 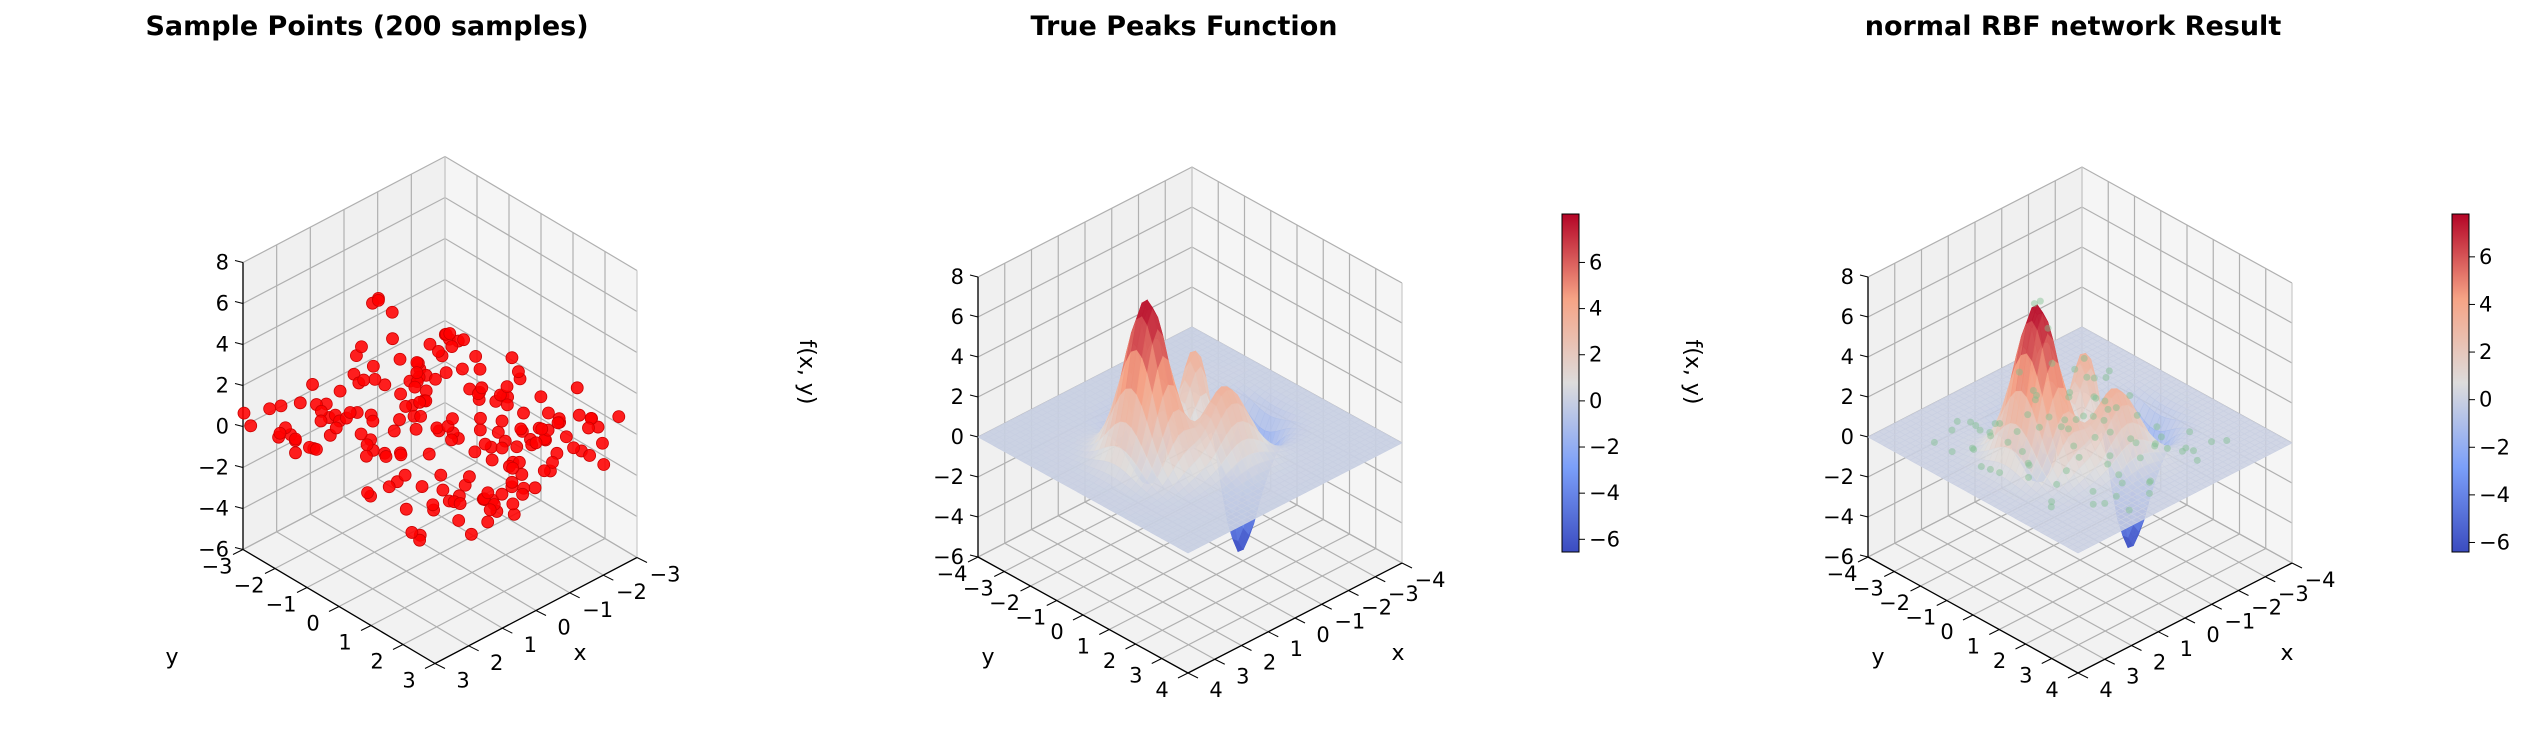 What do you see at coordinates (530, 645) in the screenshot?
I see `y-tick-label: 1` at bounding box center [530, 645].